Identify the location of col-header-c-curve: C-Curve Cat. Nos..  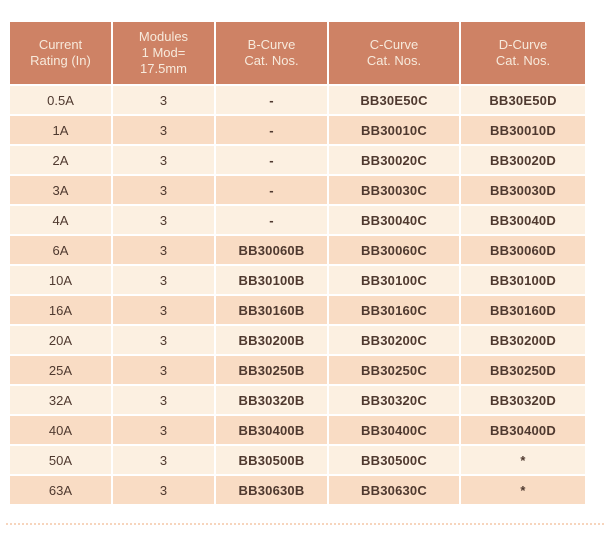
(394, 53).